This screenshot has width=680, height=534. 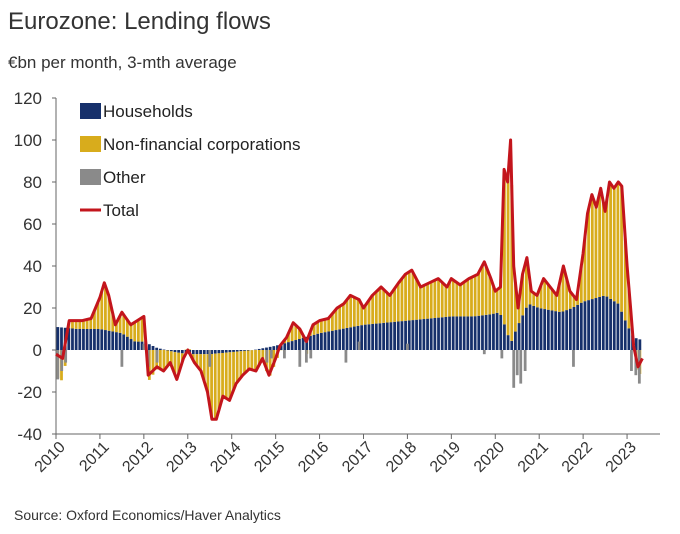 I want to click on legend-label-total: Total, so click(x=121, y=210).